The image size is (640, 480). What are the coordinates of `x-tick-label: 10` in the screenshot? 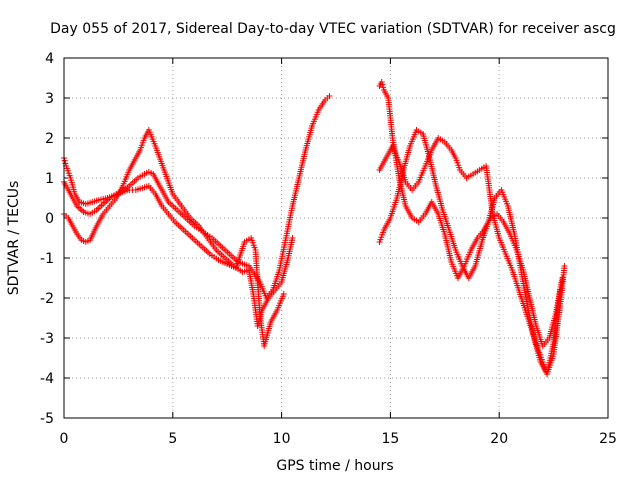 It's located at (282, 439).